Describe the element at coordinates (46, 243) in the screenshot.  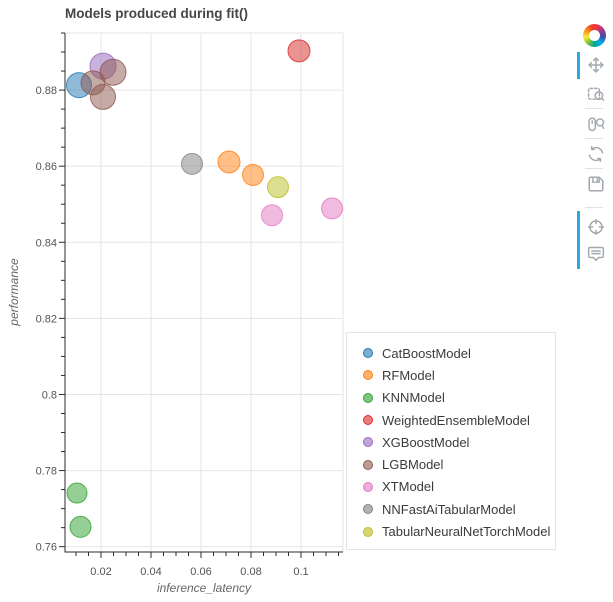
I see `y-tick-label: 0.84` at that location.